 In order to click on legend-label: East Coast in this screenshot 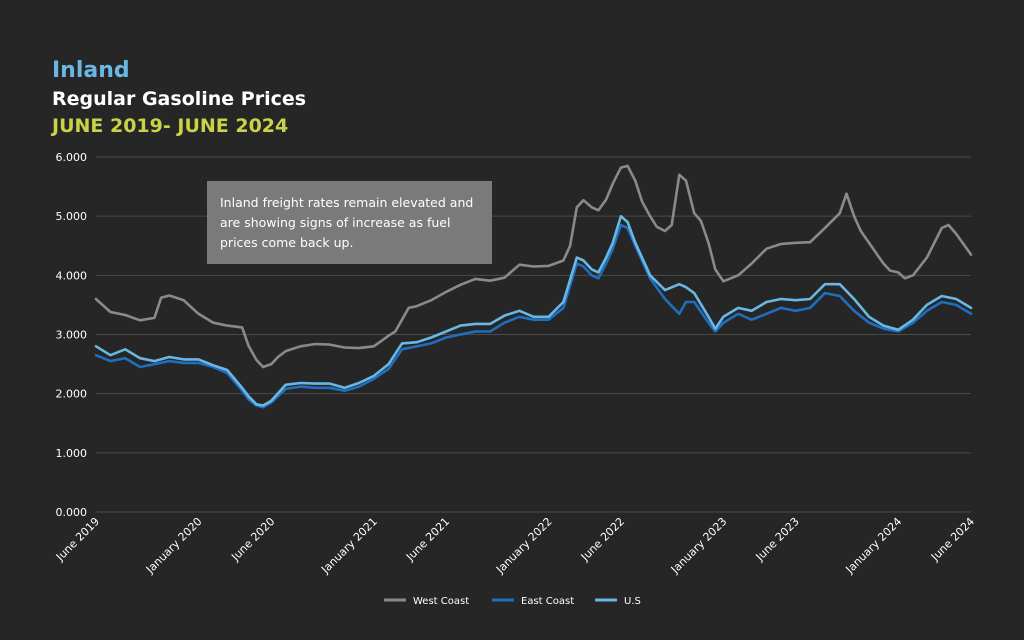, I will do `click(547, 601)`.